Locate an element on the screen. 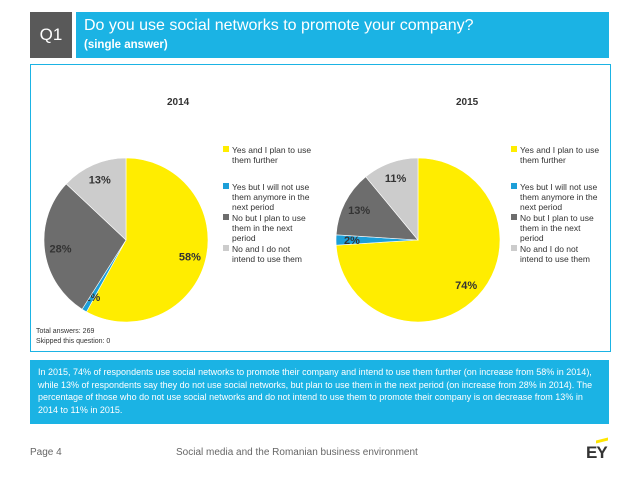 This screenshot has width=638, height=479. question-subtitle: (single answer) is located at coordinates (126, 45).